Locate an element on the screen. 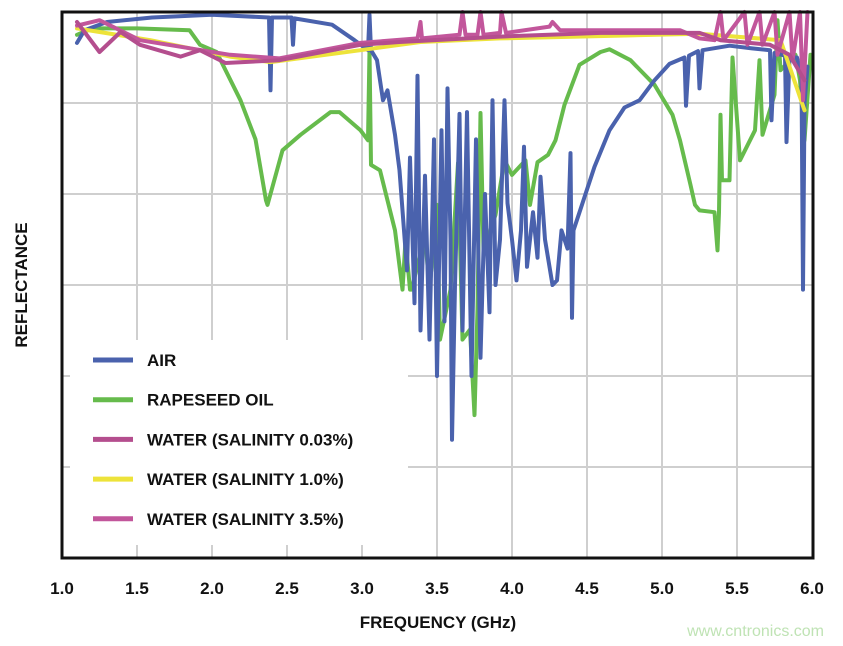 This screenshot has width=843, height=646. watermark: www.cntronics.com is located at coordinates (755, 631).